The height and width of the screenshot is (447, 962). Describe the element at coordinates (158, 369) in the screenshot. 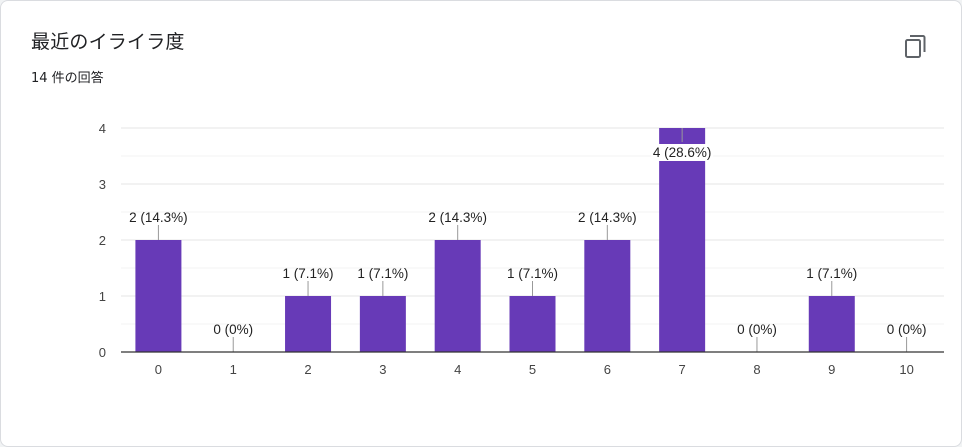

I see `x-tick-label: 0` at that location.